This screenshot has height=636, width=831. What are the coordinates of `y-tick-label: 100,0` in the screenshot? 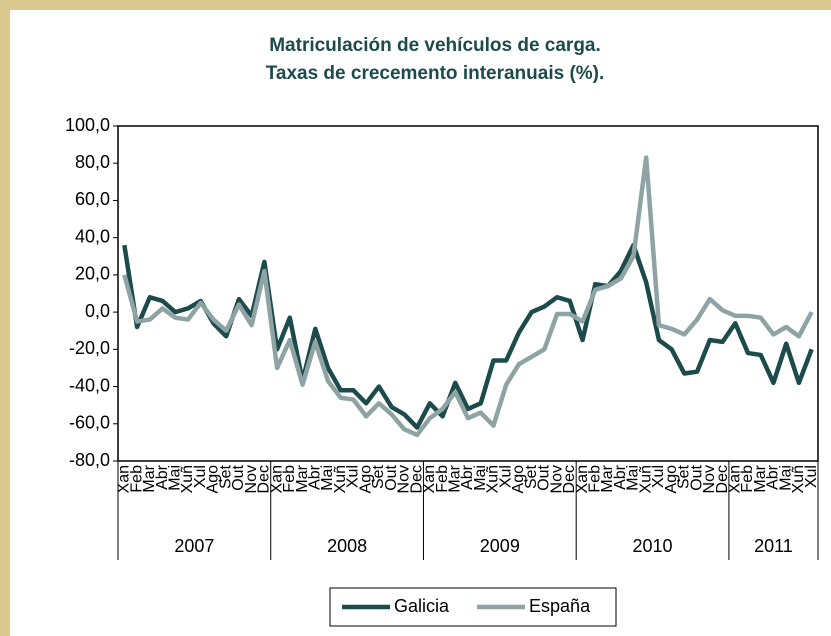 It's located at (87, 125).